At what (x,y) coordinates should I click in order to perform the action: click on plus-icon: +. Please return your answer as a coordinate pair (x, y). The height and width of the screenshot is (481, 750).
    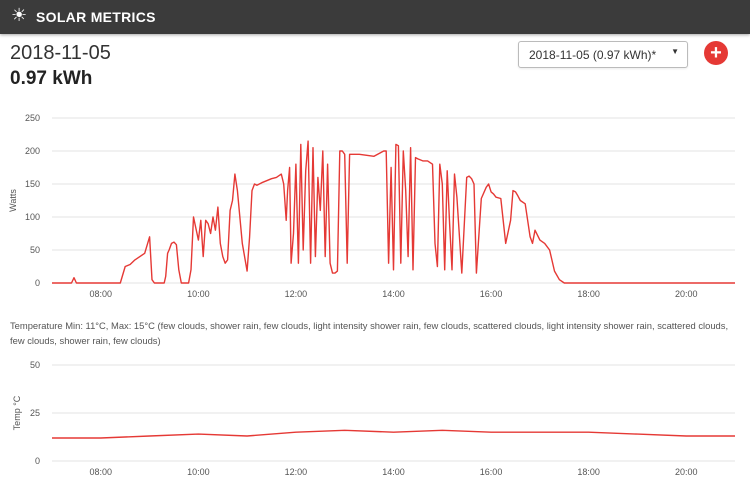
    Looking at the image, I should click on (716, 53).